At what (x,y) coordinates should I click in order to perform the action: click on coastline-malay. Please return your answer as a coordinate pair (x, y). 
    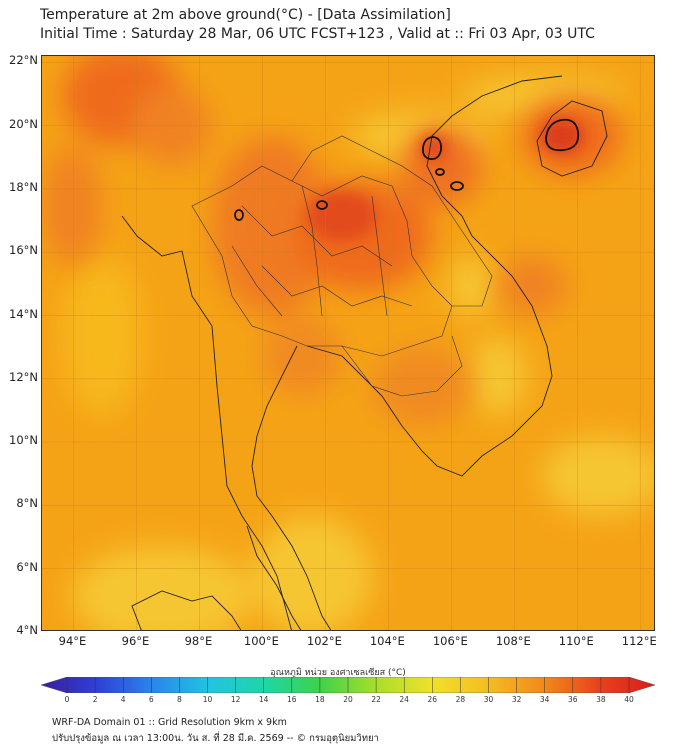
    Looking at the image, I should click on (274, 577).